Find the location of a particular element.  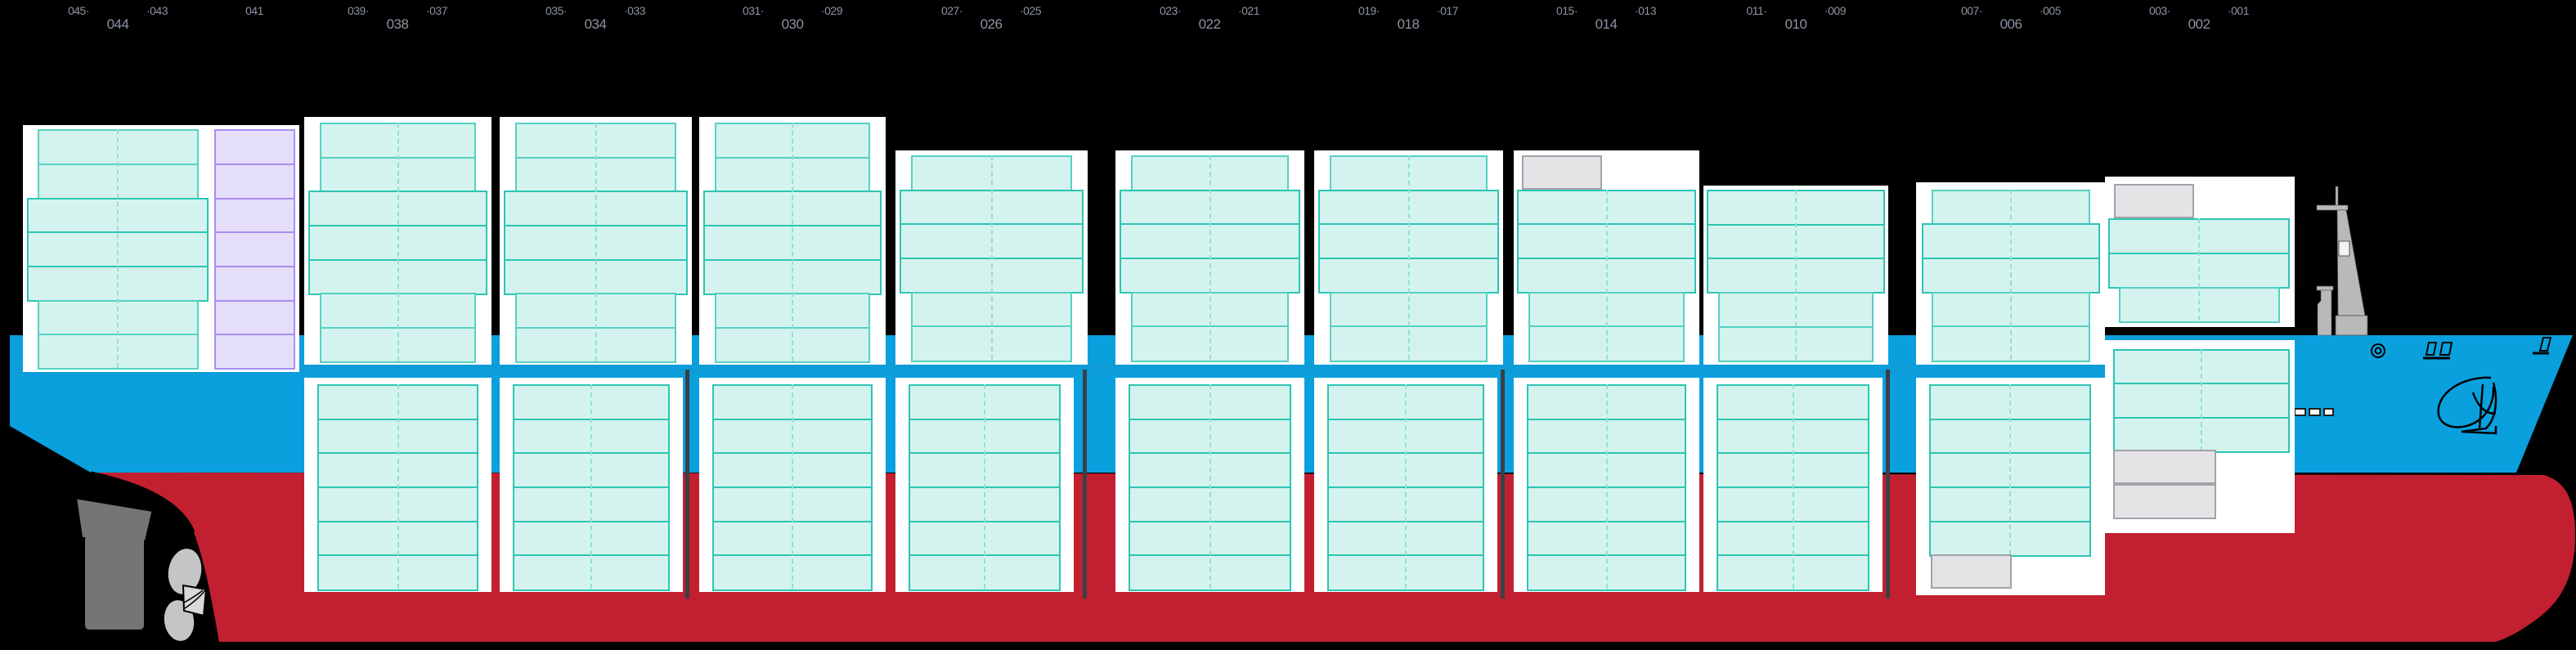

deck-line-main is located at coordinates (1061, 369).